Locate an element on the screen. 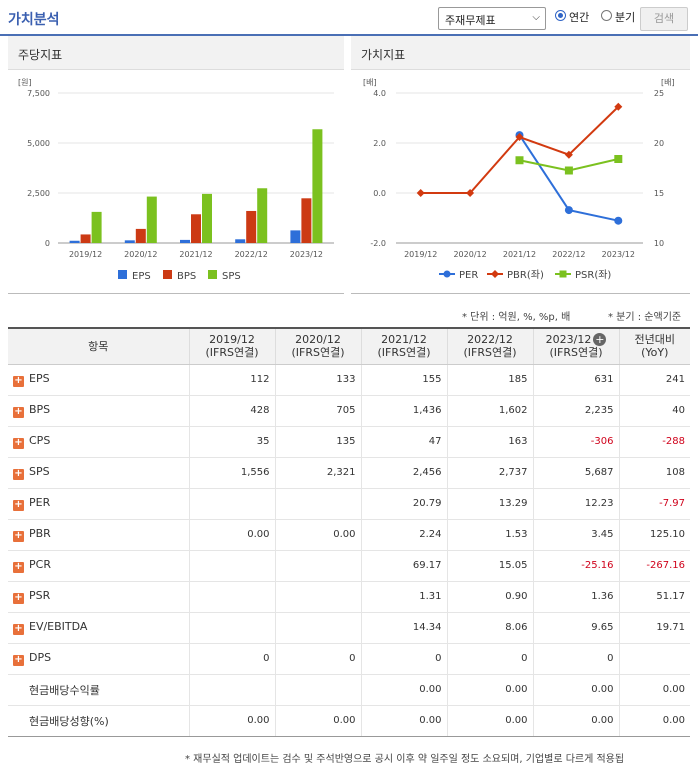 This screenshot has width=698, height=768. value-cell: 1.36 is located at coordinates (575, 597).